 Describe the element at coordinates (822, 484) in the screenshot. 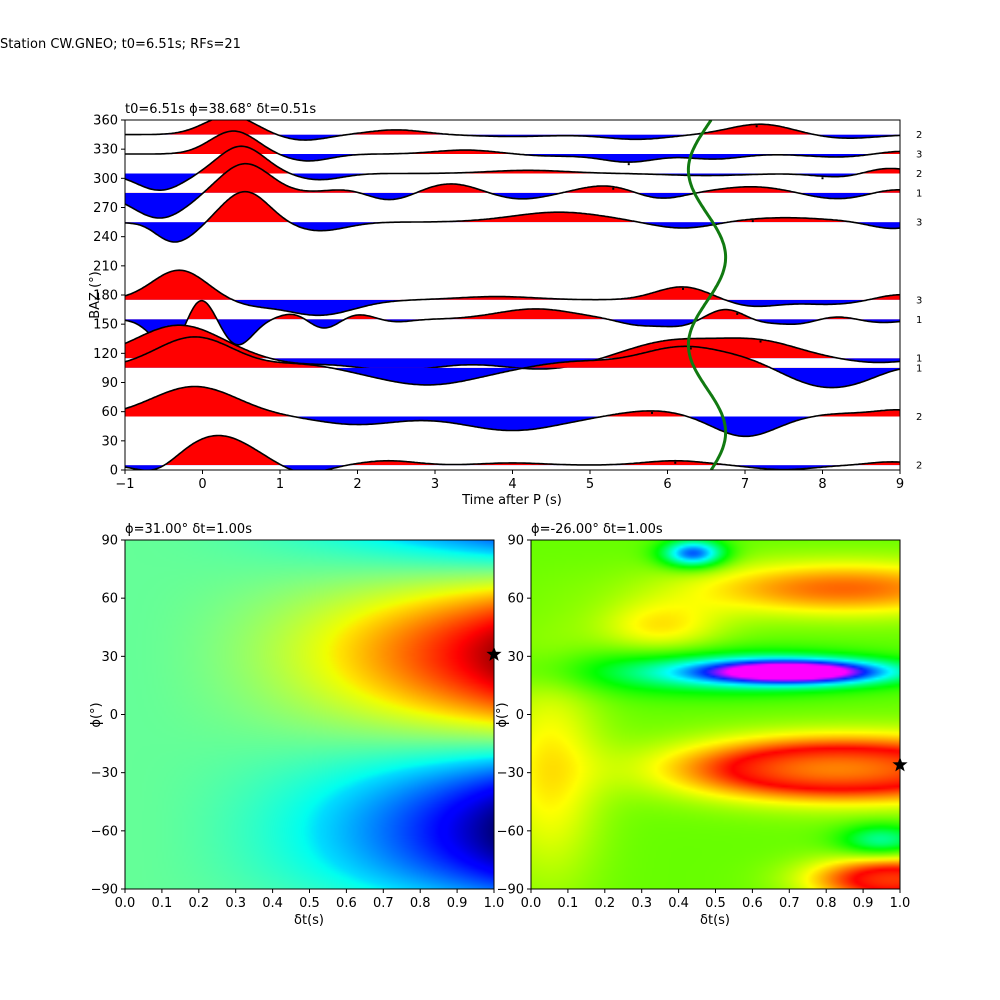

I see `rf-x-tick-label: 8` at that location.